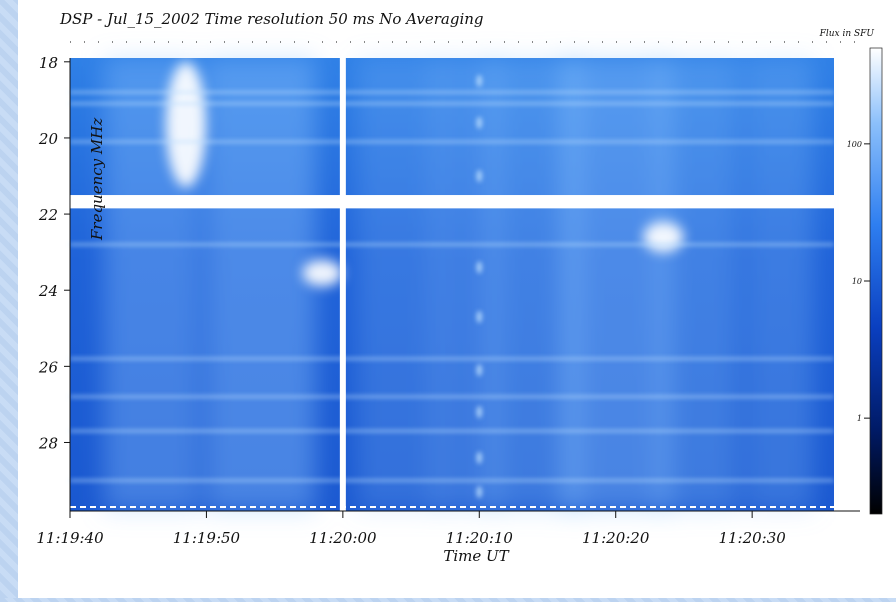 Image resolution: width=896 pixels, height=602 pixels. Describe the element at coordinates (48, 215) in the screenshot. I see `y-tick-label: 22` at that location.